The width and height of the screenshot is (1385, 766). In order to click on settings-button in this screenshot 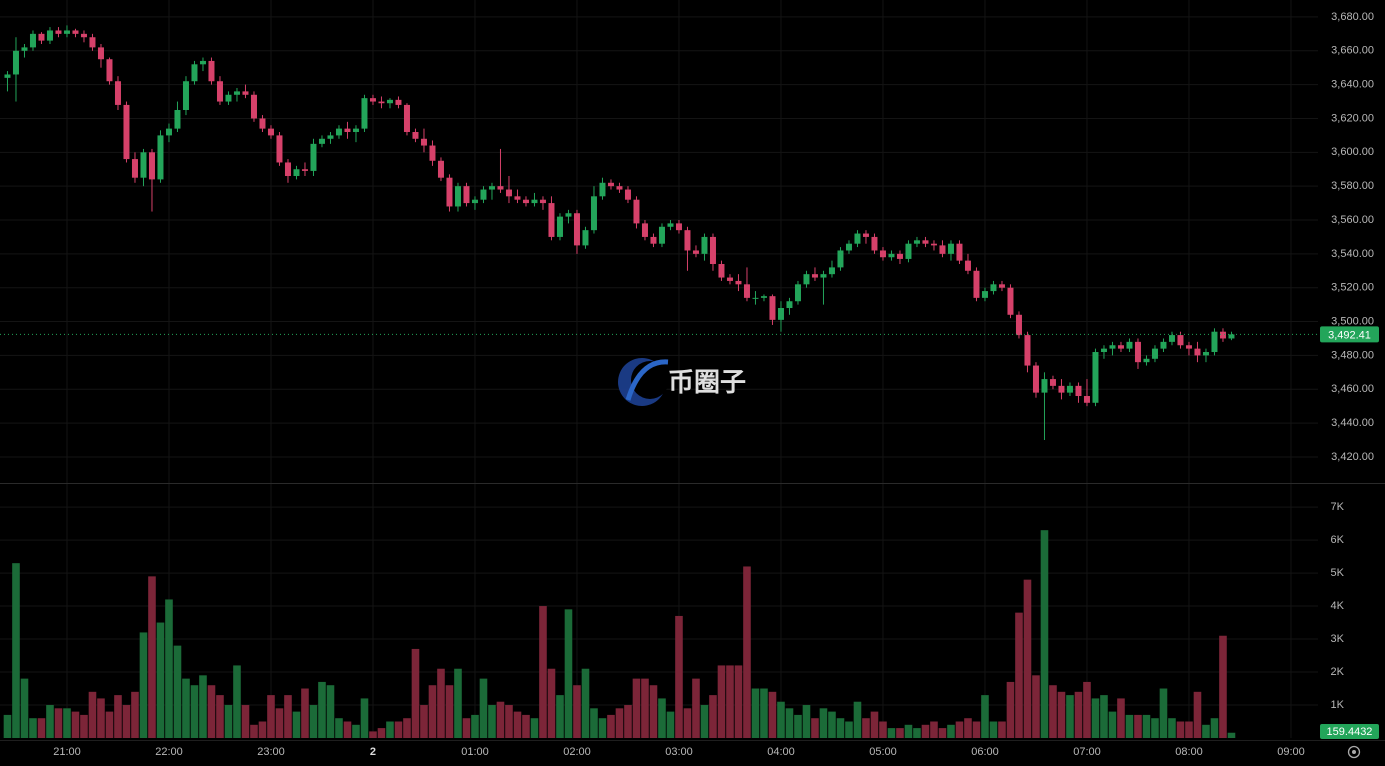, I will do `click(1354, 752)`.